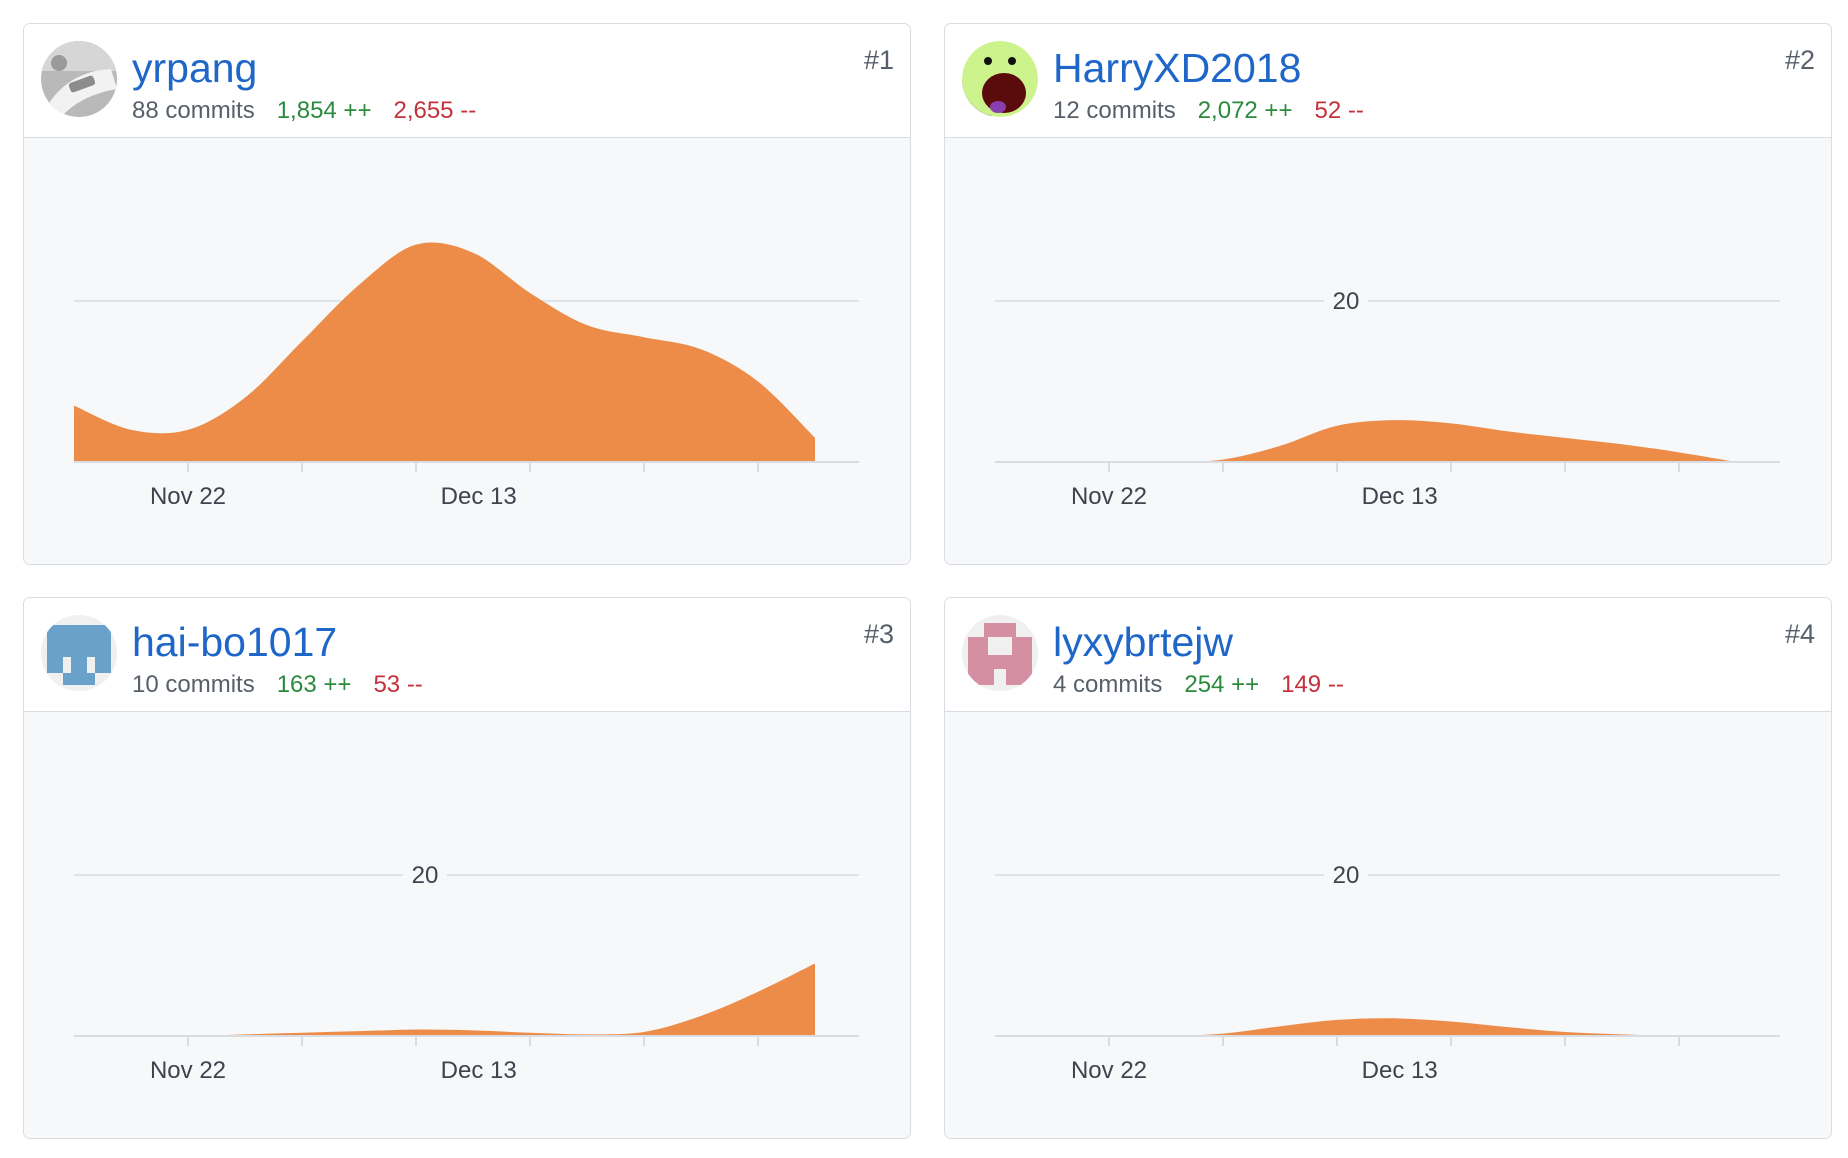  Describe the element at coordinates (1143, 642) in the screenshot. I see `username-link: lyxybrtejw` at that location.